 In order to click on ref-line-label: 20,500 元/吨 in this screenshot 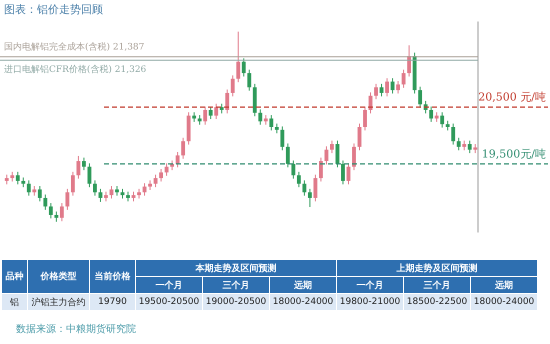, I will do `click(512, 97)`.